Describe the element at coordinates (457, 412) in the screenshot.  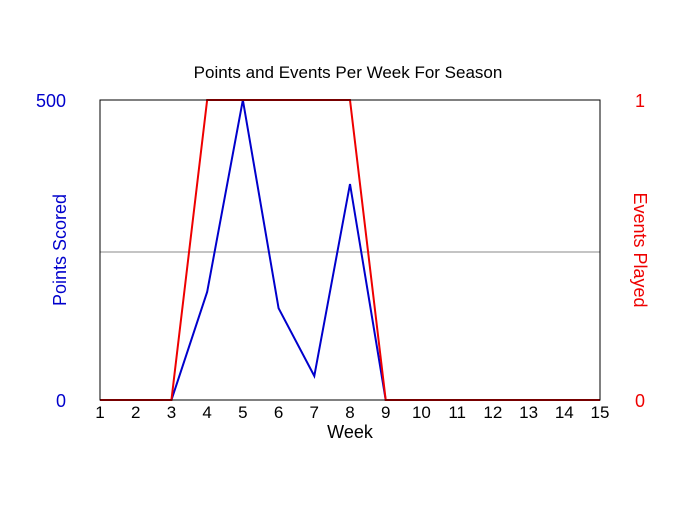
I see `x-tick-label: 11` at that location.